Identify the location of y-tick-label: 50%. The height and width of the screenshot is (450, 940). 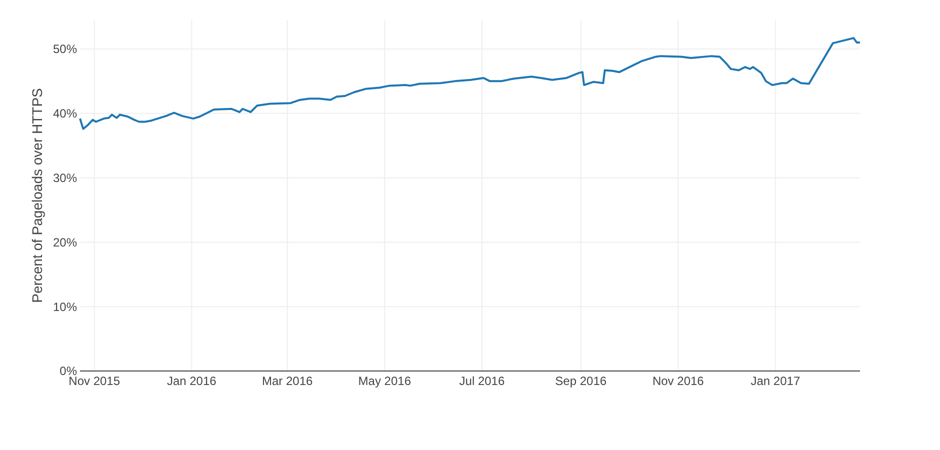
(65, 49).